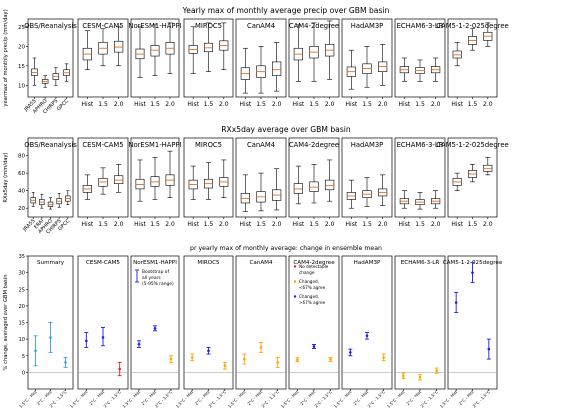  I want to click on panel-title: OBS/Reanalysis, so click(50, 26).